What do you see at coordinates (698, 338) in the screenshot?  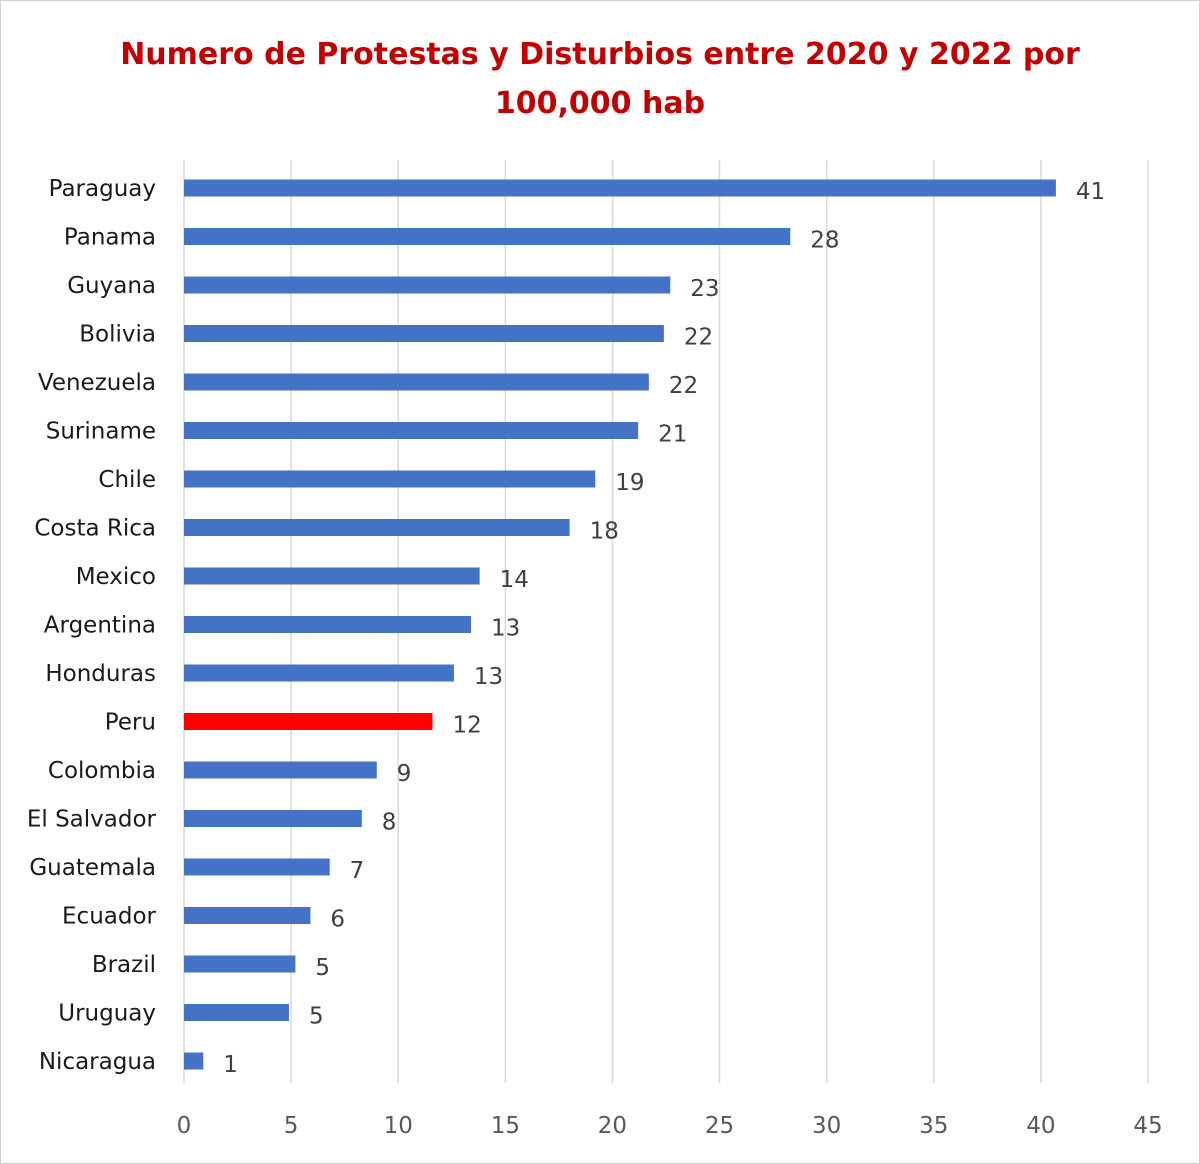 I see `data-label-bolivia: 22` at bounding box center [698, 338].